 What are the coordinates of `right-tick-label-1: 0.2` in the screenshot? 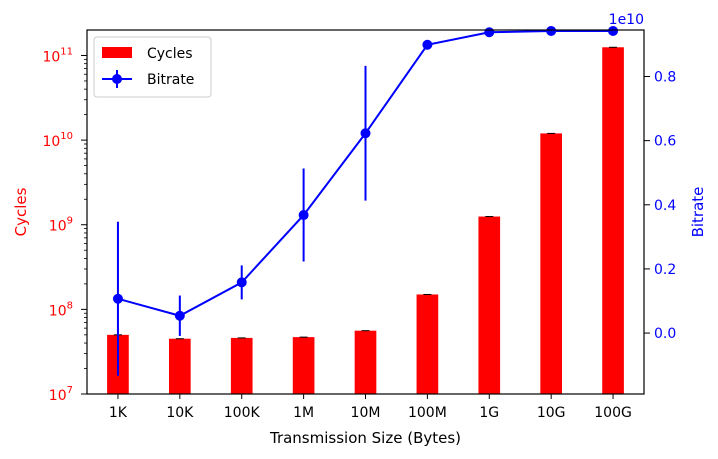 It's located at (665, 270).